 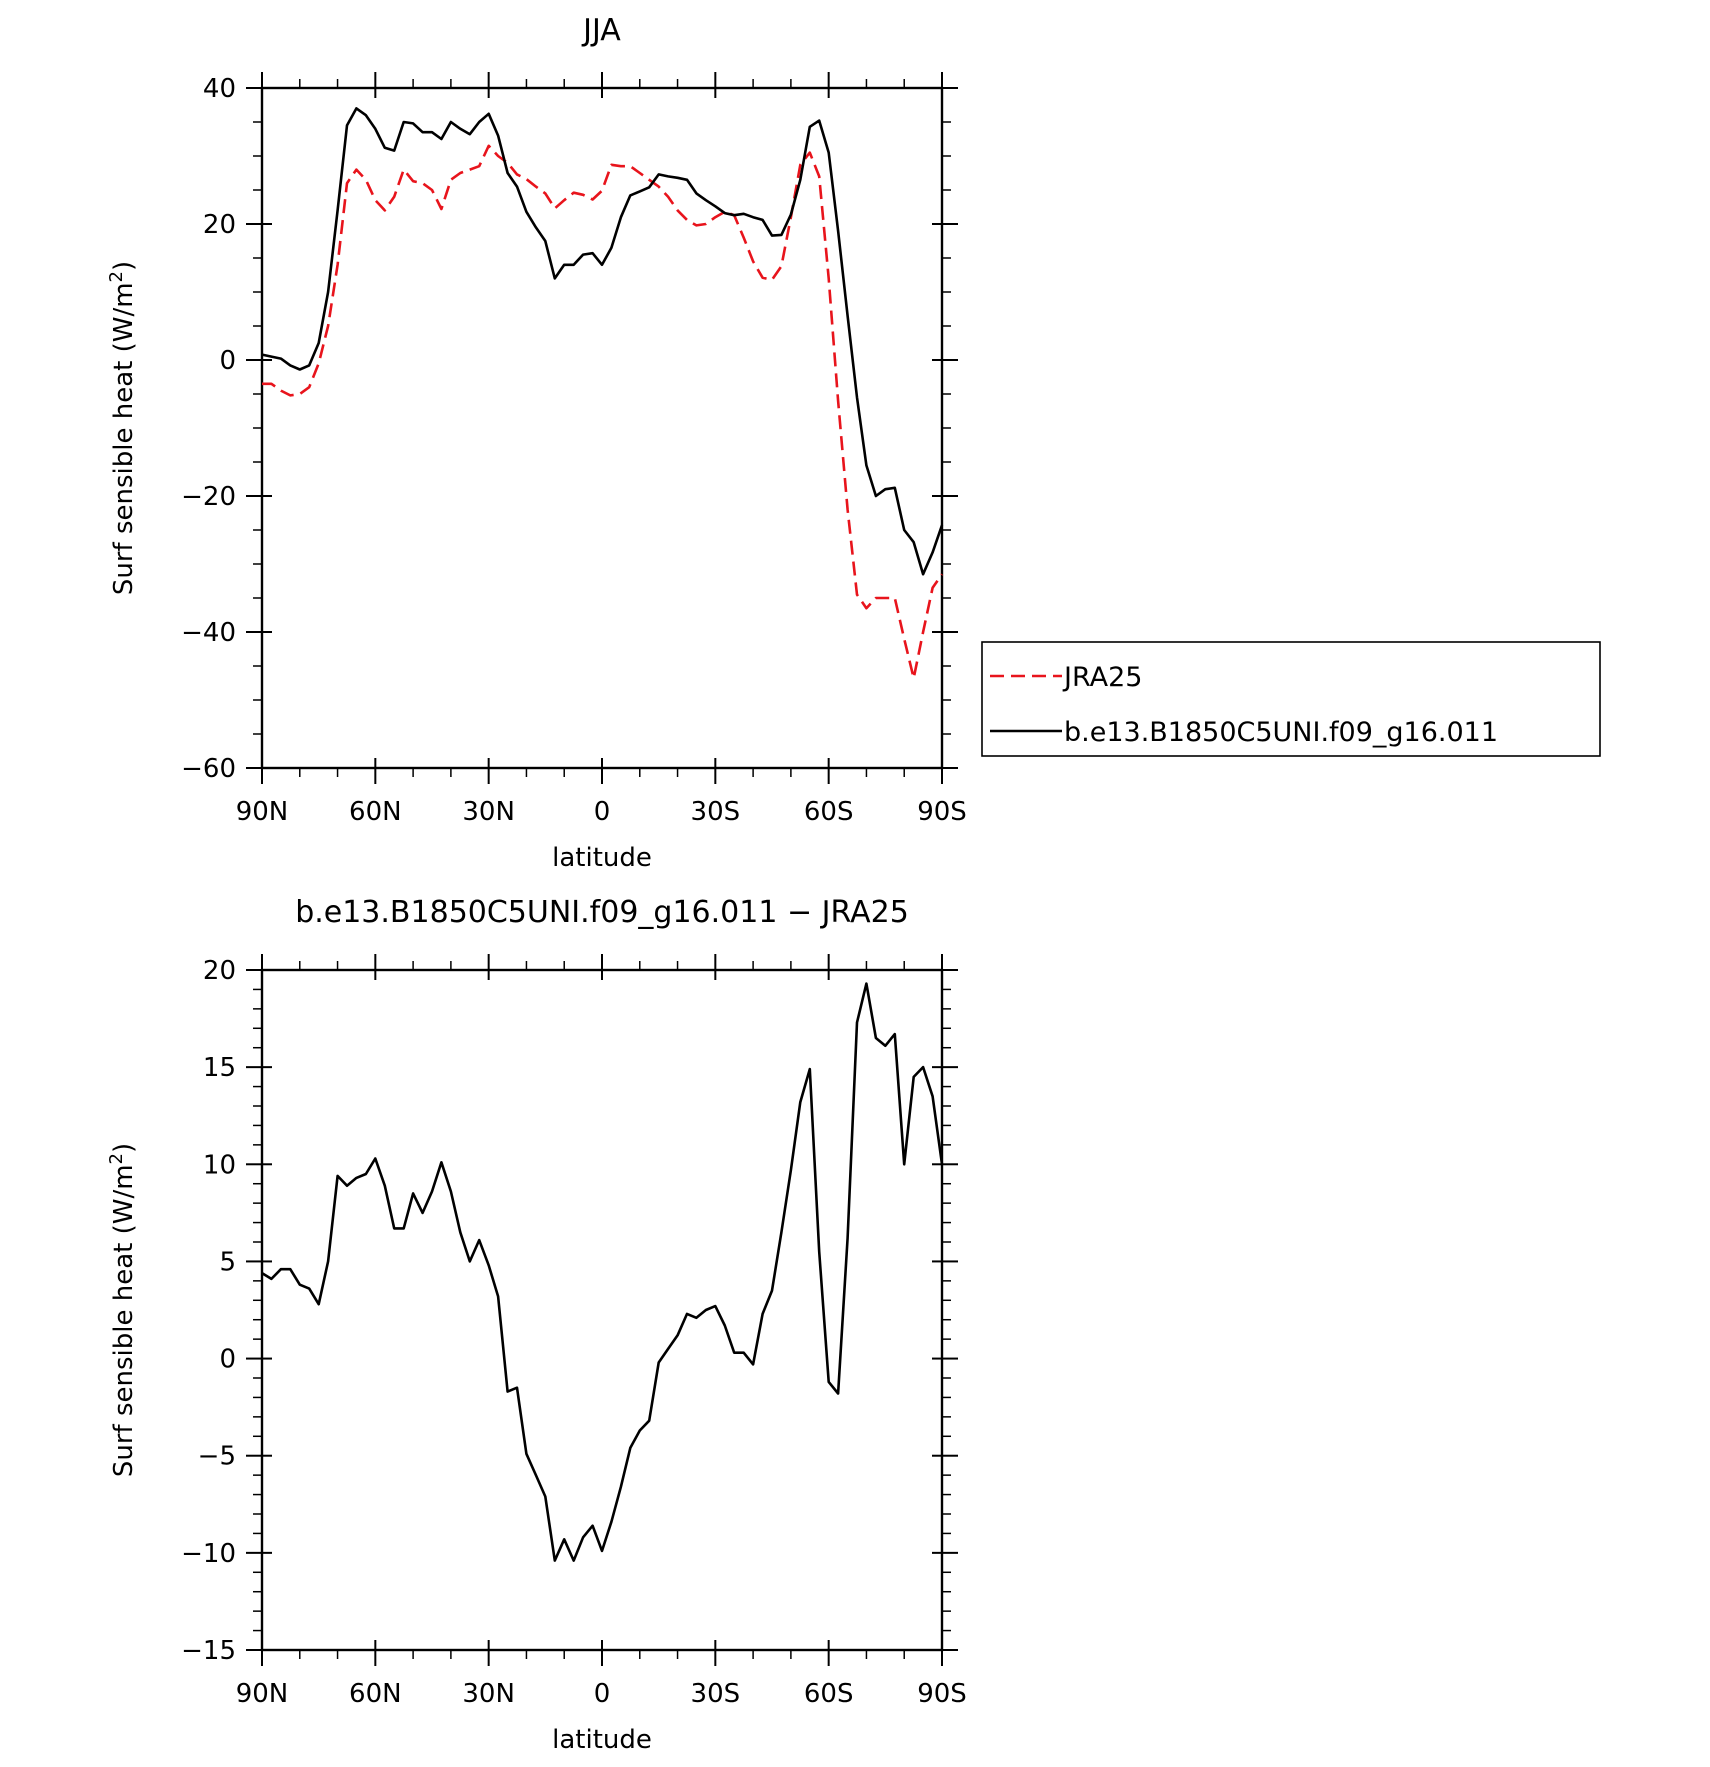 I want to click on legend: JRA25 b.e13.B1850C5UNI.f09_g16.011, so click(x=1291, y=699).